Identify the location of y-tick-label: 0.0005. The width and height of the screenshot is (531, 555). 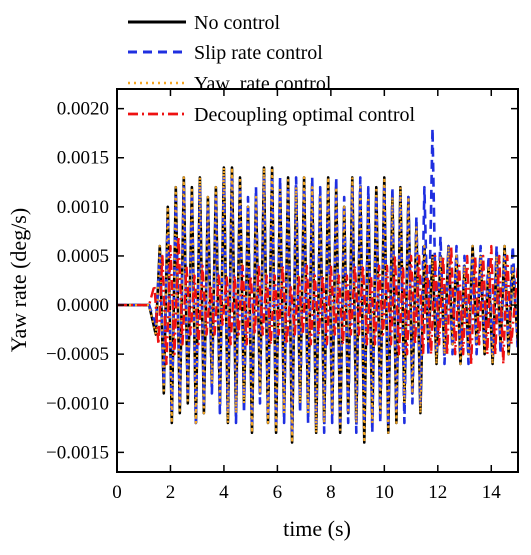
(83, 256).